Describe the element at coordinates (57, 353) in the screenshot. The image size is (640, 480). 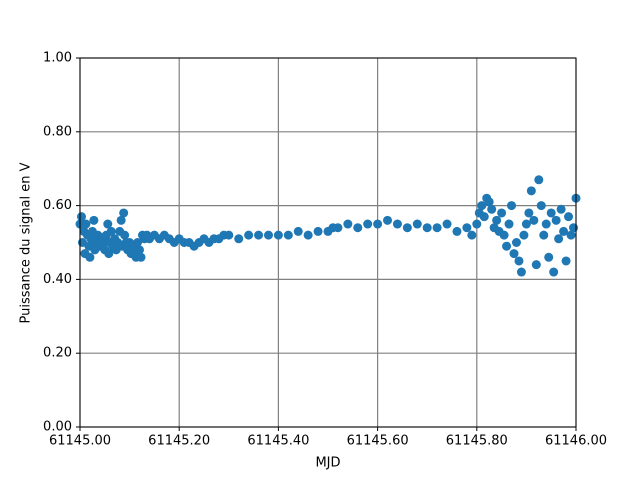
I see `y-tick-label: 0.20` at that location.